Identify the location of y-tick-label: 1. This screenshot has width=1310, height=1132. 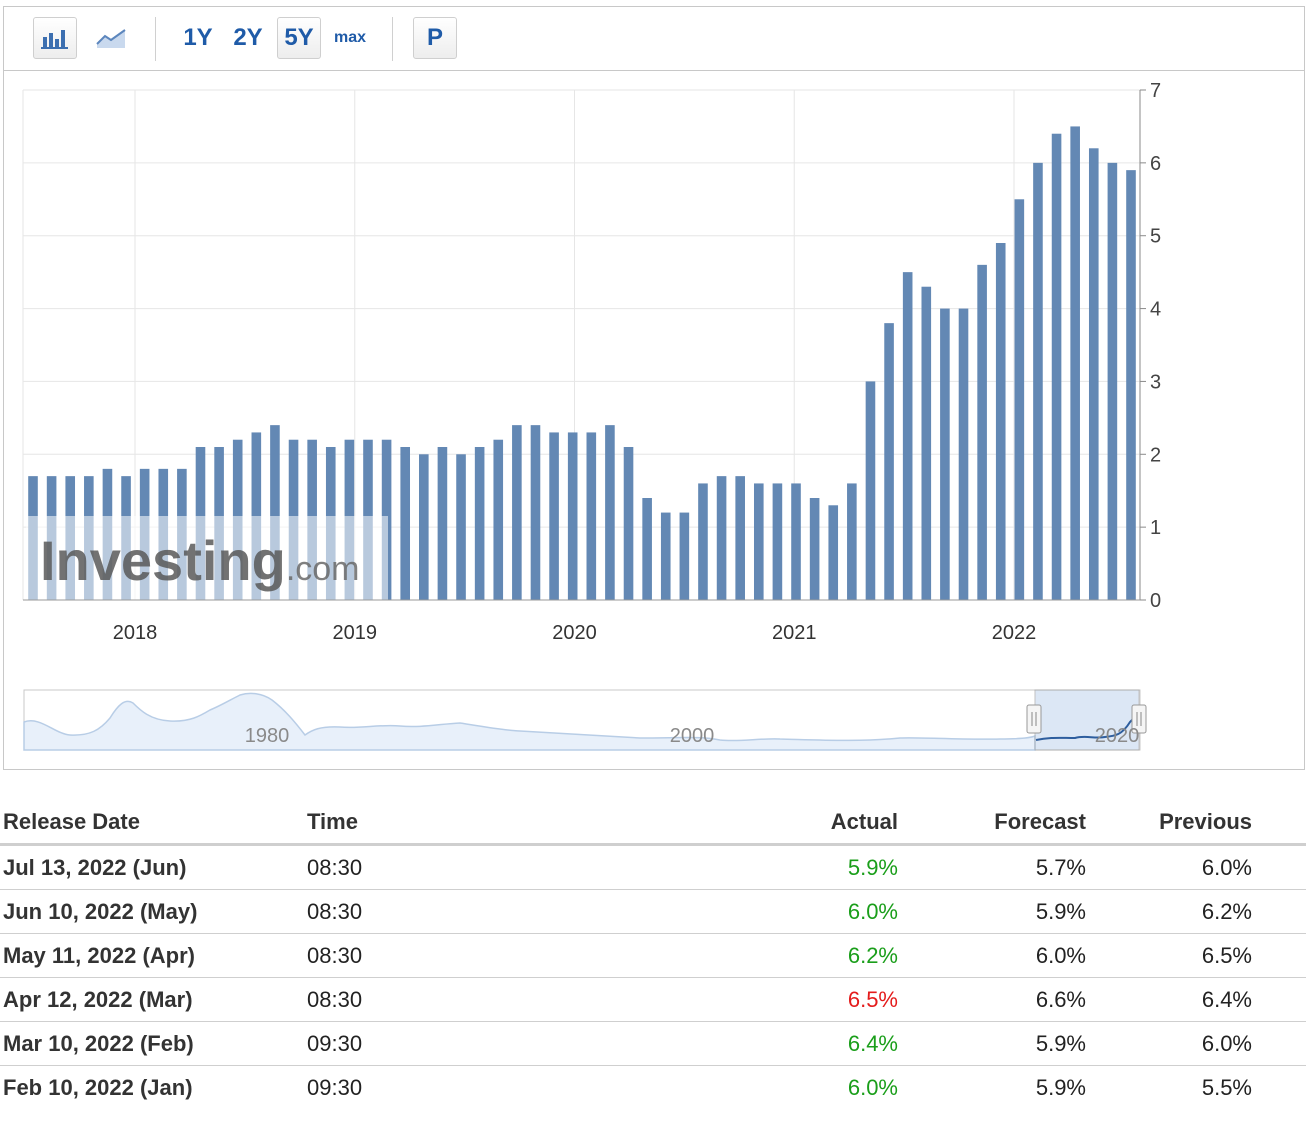
(1155, 528).